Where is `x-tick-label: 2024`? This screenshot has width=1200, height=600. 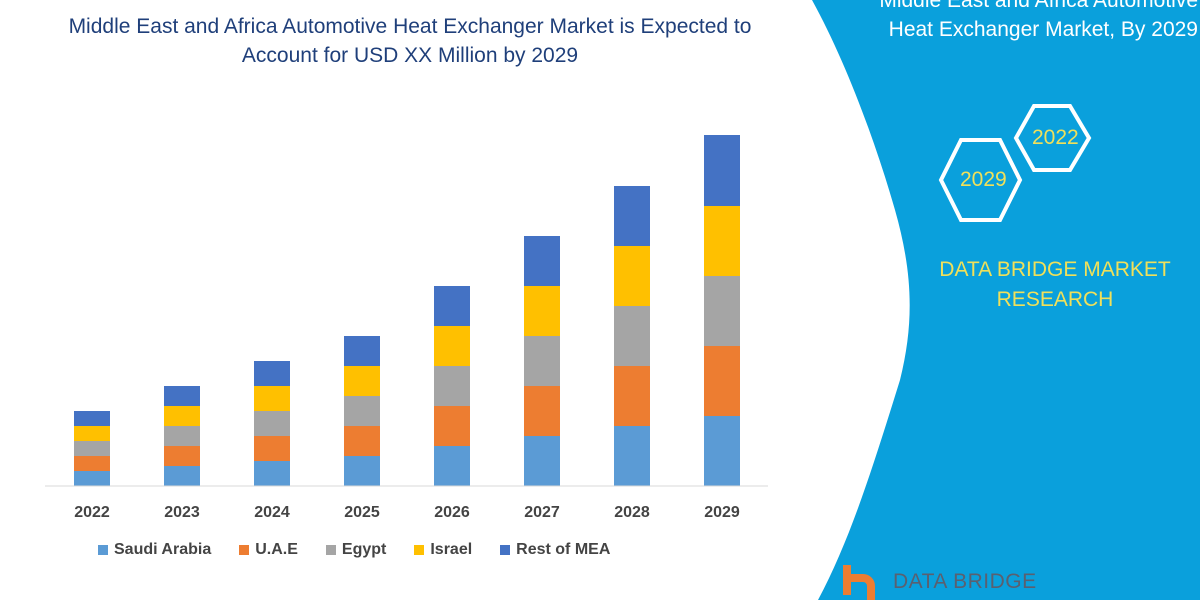 x-tick-label: 2024 is located at coordinates (272, 512).